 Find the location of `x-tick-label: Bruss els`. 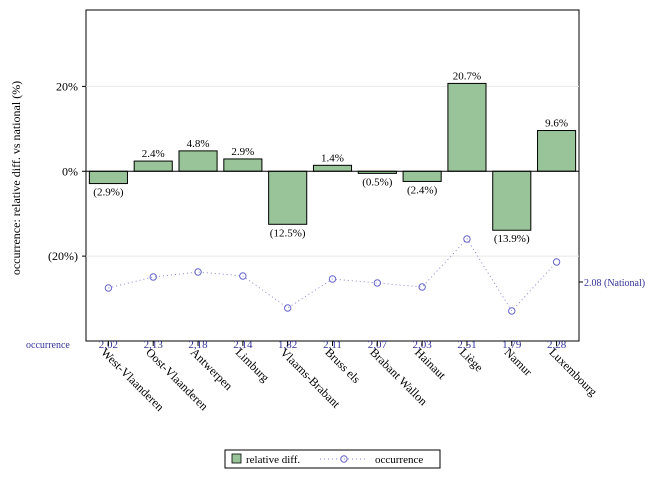

x-tick-label: Bruss els is located at coordinates (342, 365).